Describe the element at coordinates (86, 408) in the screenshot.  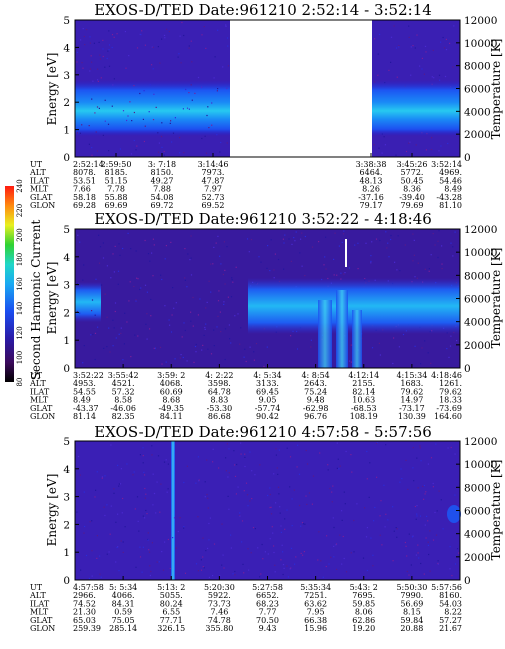
I see `ephemeris-cell: -43.37` at that location.